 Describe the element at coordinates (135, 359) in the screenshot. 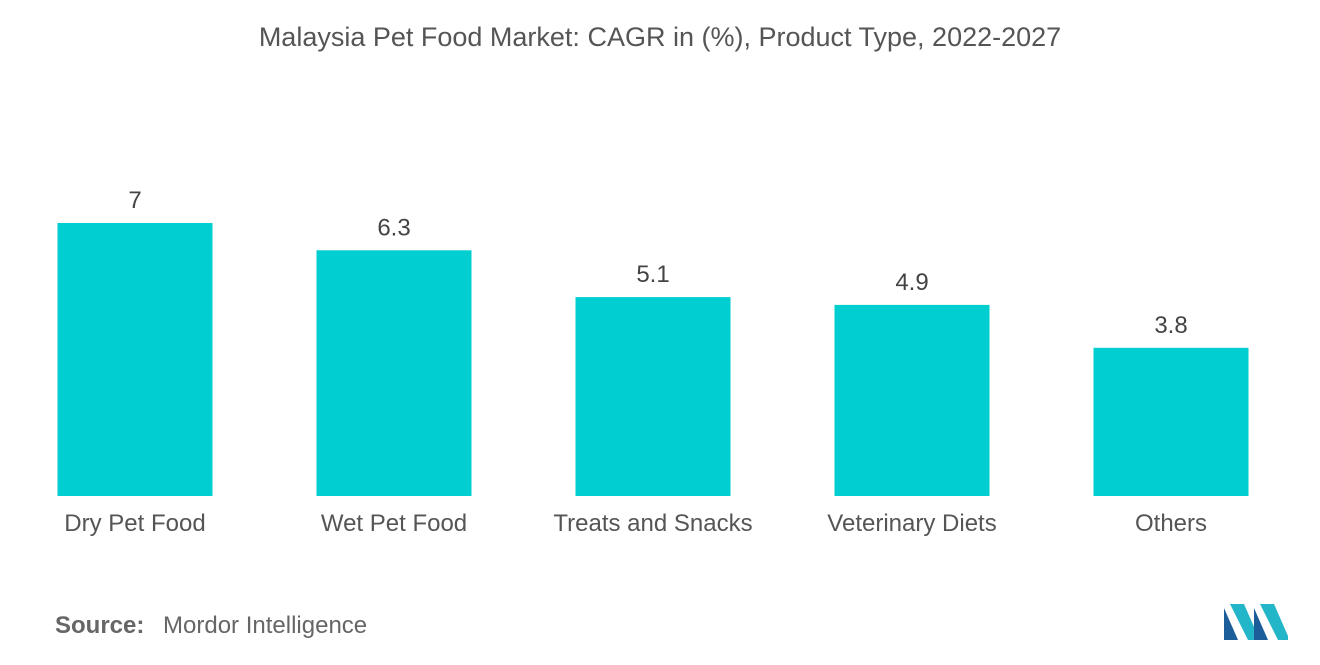

I see `bar-dry-pet-food` at that location.